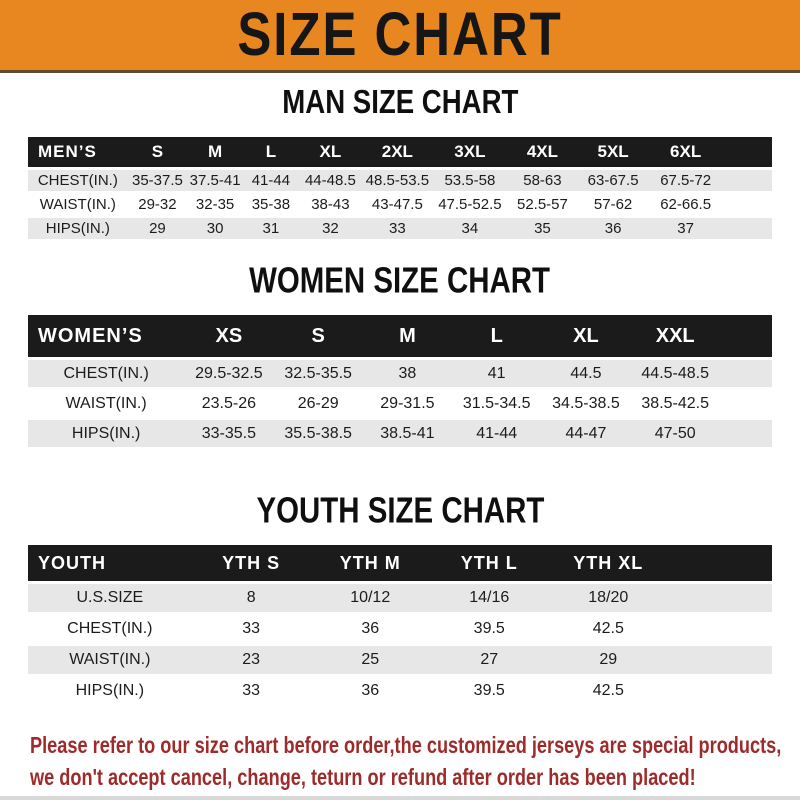  Describe the element at coordinates (110, 598) in the screenshot. I see `row-label: U.S.SIZE` at that location.